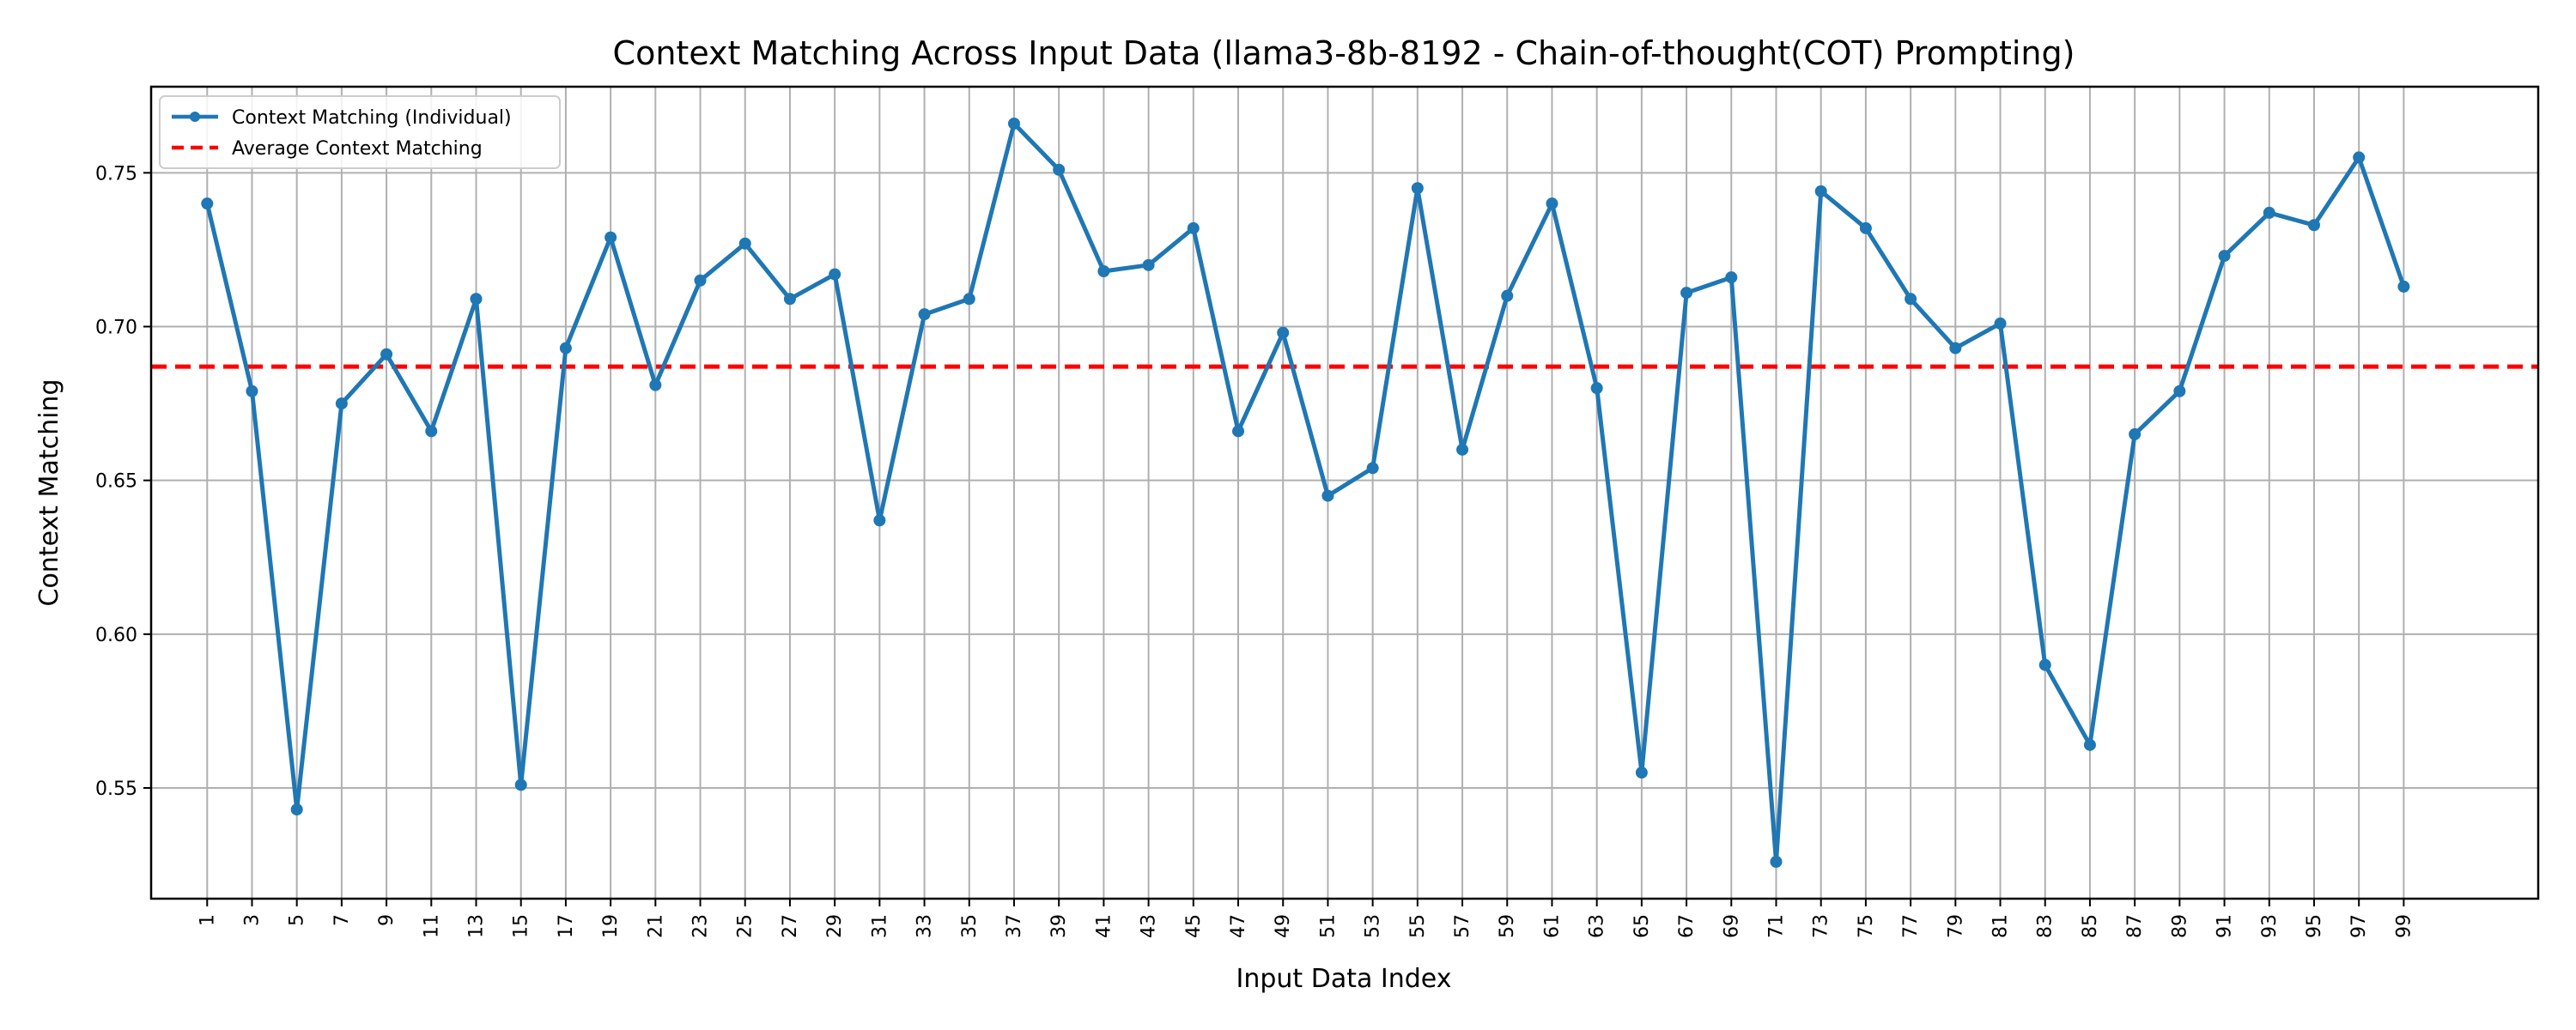 The height and width of the screenshot is (1030, 2576). Describe the element at coordinates (925, 926) in the screenshot. I see `x-tick-label: 33` at that location.